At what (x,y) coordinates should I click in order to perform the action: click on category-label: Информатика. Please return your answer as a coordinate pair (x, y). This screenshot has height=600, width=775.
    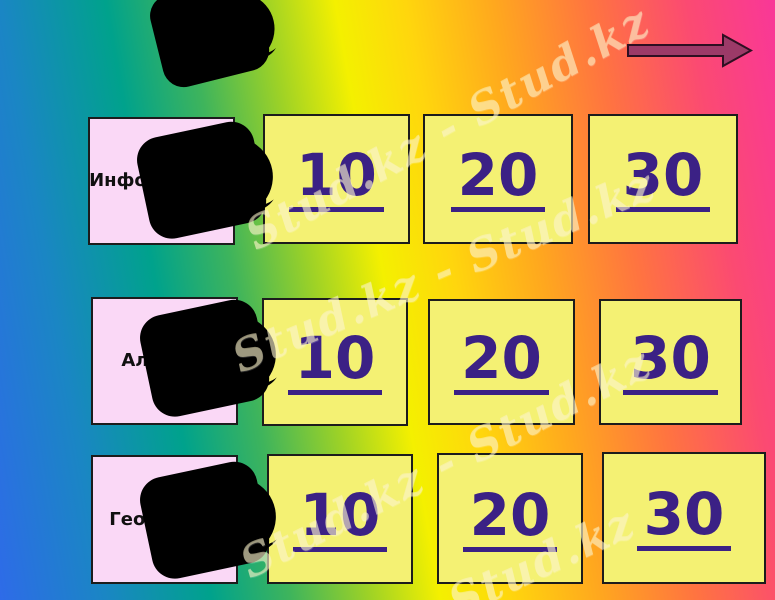
    Looking at the image, I should click on (161, 181).